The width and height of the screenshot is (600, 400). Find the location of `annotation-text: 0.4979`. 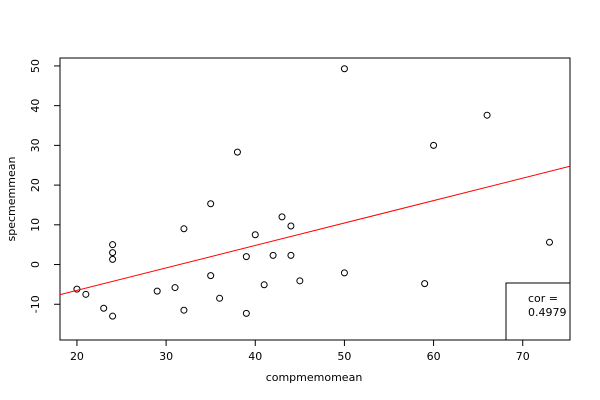

annotation-text: 0.4979 is located at coordinates (547, 312).